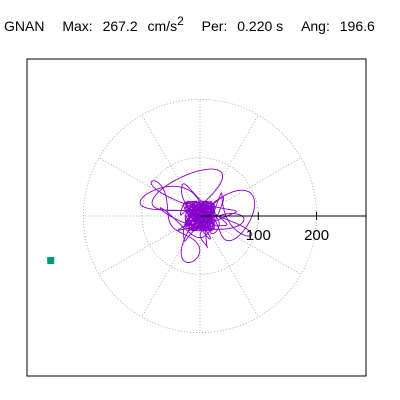 The height and width of the screenshot is (400, 400). Describe the element at coordinates (287, 228) in the screenshot. I see `axis-ticks: 100 200` at that location.